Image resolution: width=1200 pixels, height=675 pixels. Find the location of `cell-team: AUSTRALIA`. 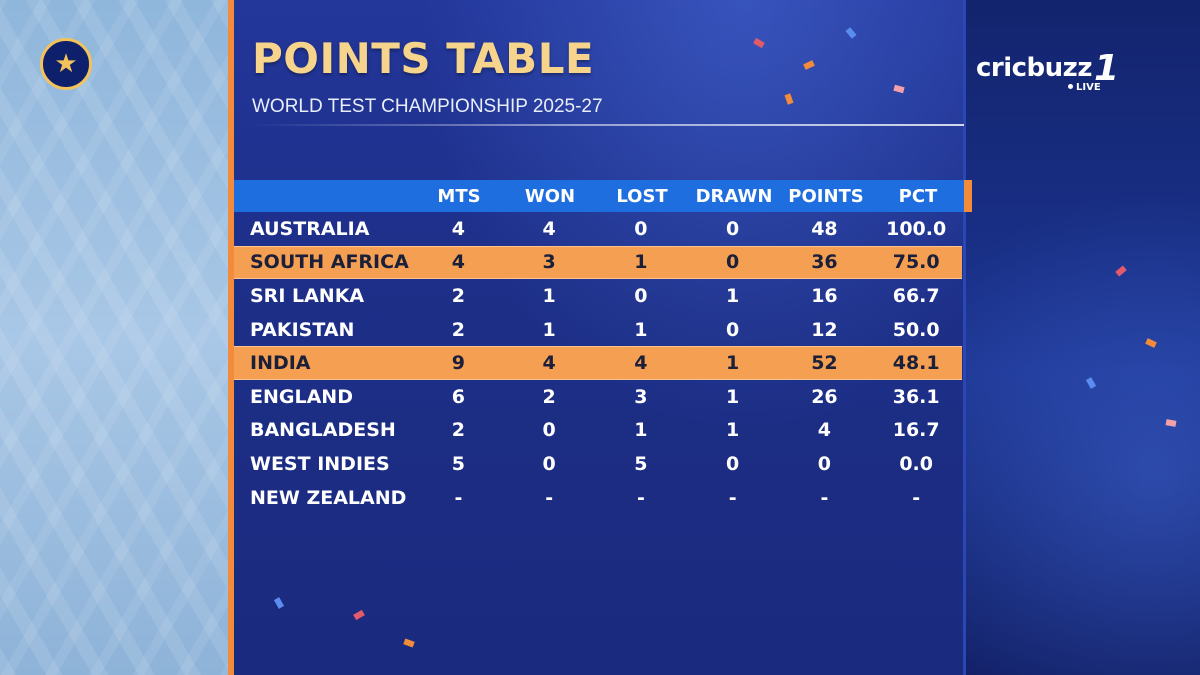

cell-team: AUSTRALIA is located at coordinates (310, 228).